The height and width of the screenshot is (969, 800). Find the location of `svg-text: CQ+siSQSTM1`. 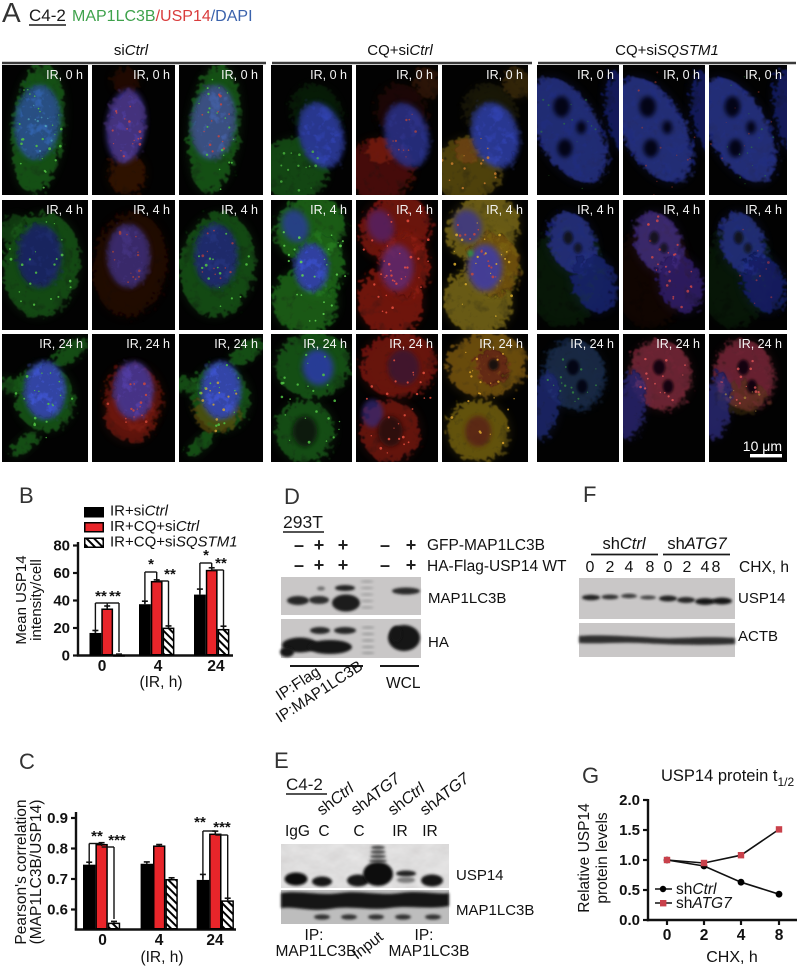

svg-text: CQ+siSQSTM1 is located at coordinates (667, 50).